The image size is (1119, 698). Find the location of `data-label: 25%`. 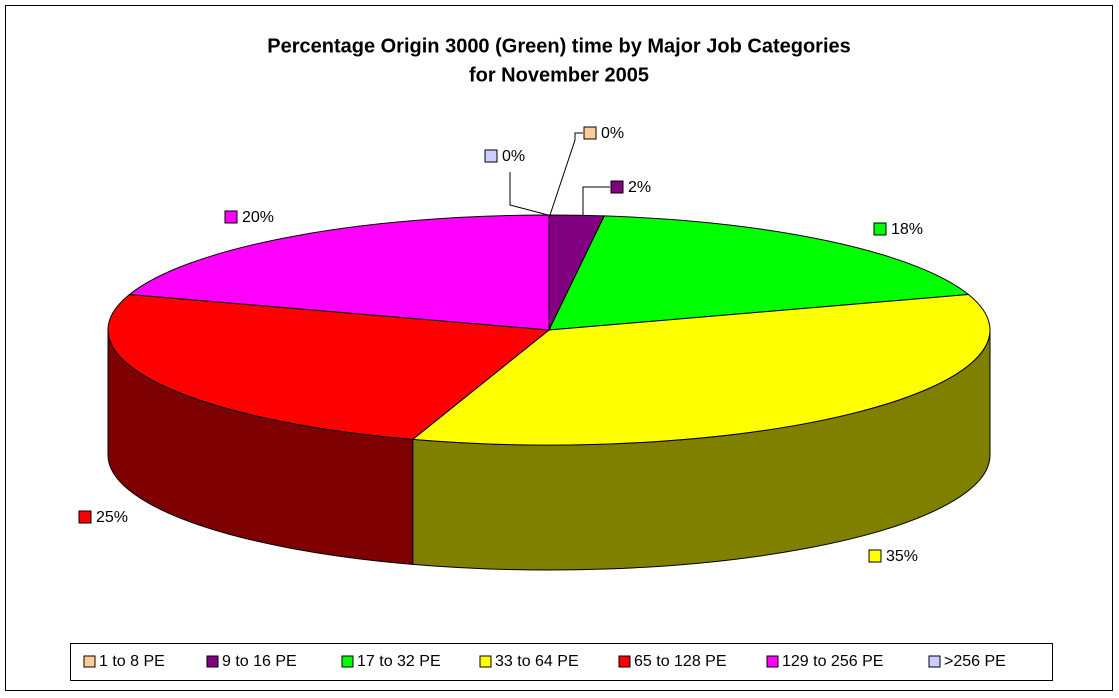

data-label: 25% is located at coordinates (112, 517).